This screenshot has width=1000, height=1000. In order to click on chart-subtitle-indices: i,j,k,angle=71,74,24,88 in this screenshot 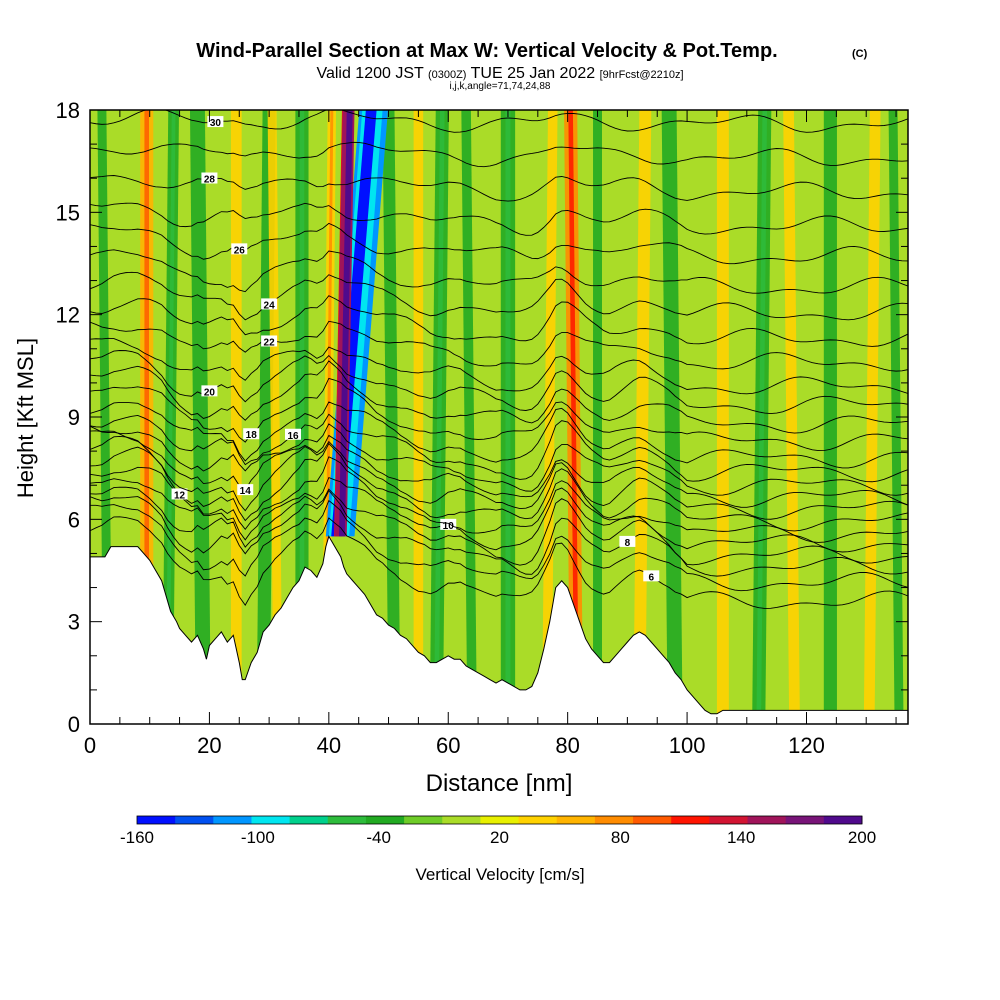, I will do `click(500, 86)`.